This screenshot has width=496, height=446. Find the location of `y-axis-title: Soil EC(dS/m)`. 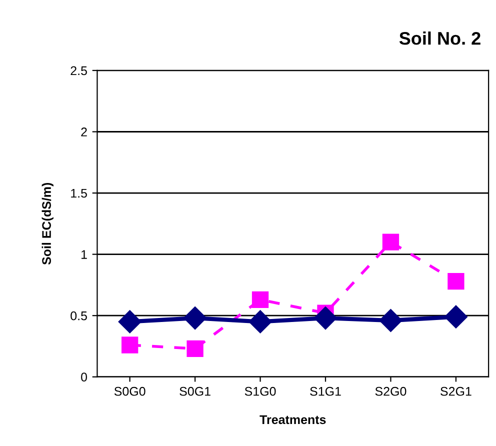

y-axis-title: Soil EC(dS/m) is located at coordinates (48, 223).